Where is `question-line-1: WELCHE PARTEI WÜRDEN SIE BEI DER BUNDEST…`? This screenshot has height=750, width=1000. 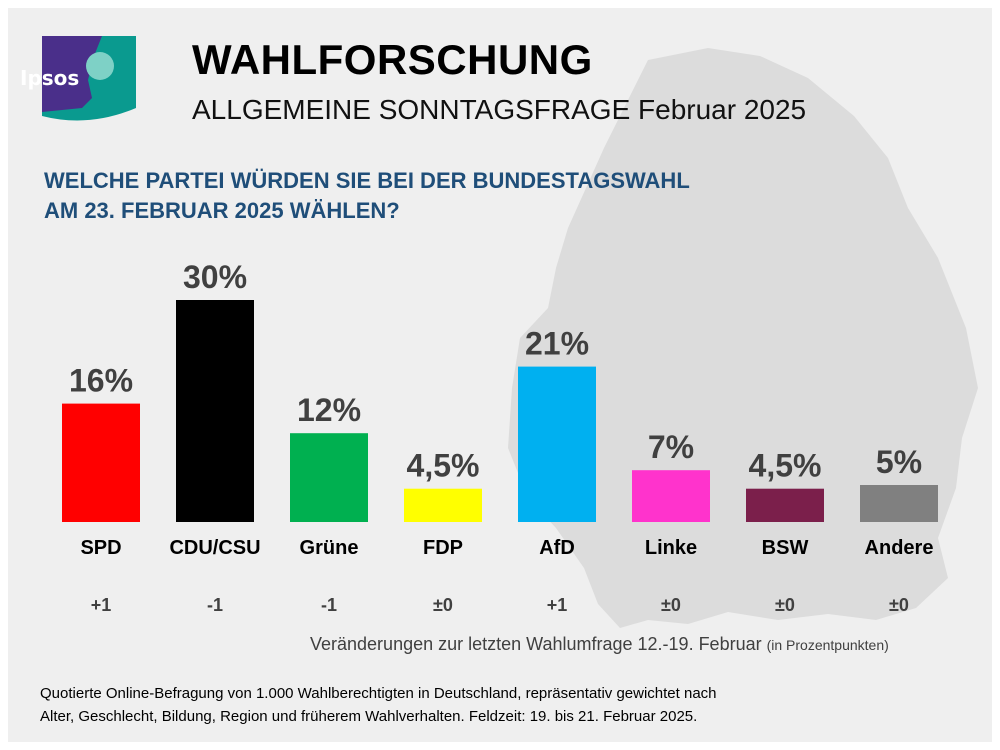 question-line-1: WELCHE PARTEI WÜRDEN SIE BEI DER BUNDEST… is located at coordinates (367, 180).